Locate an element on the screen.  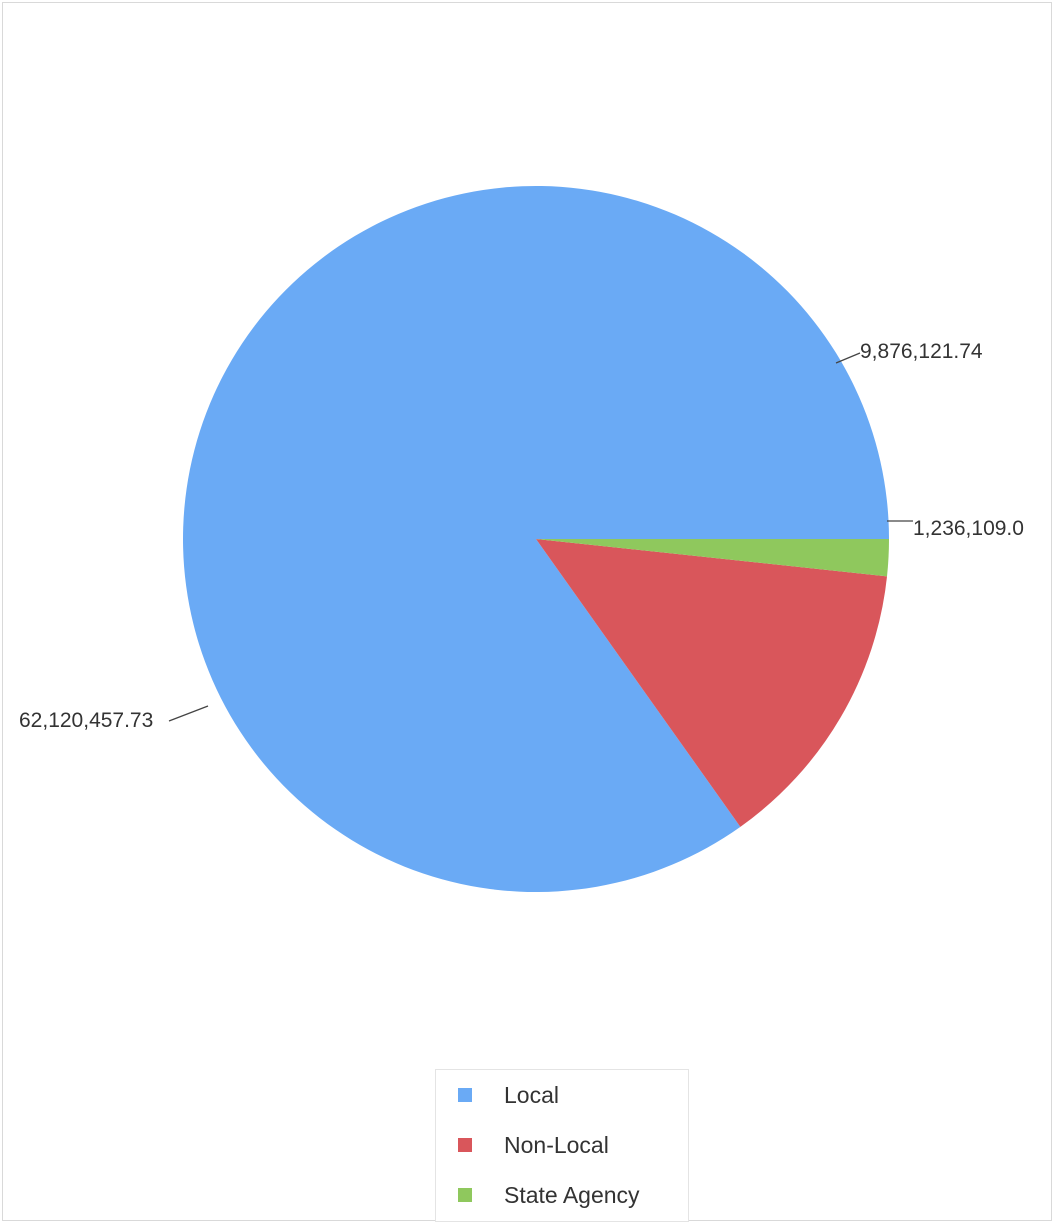
legend-label-non-local: Non-Local is located at coordinates (556, 1144).